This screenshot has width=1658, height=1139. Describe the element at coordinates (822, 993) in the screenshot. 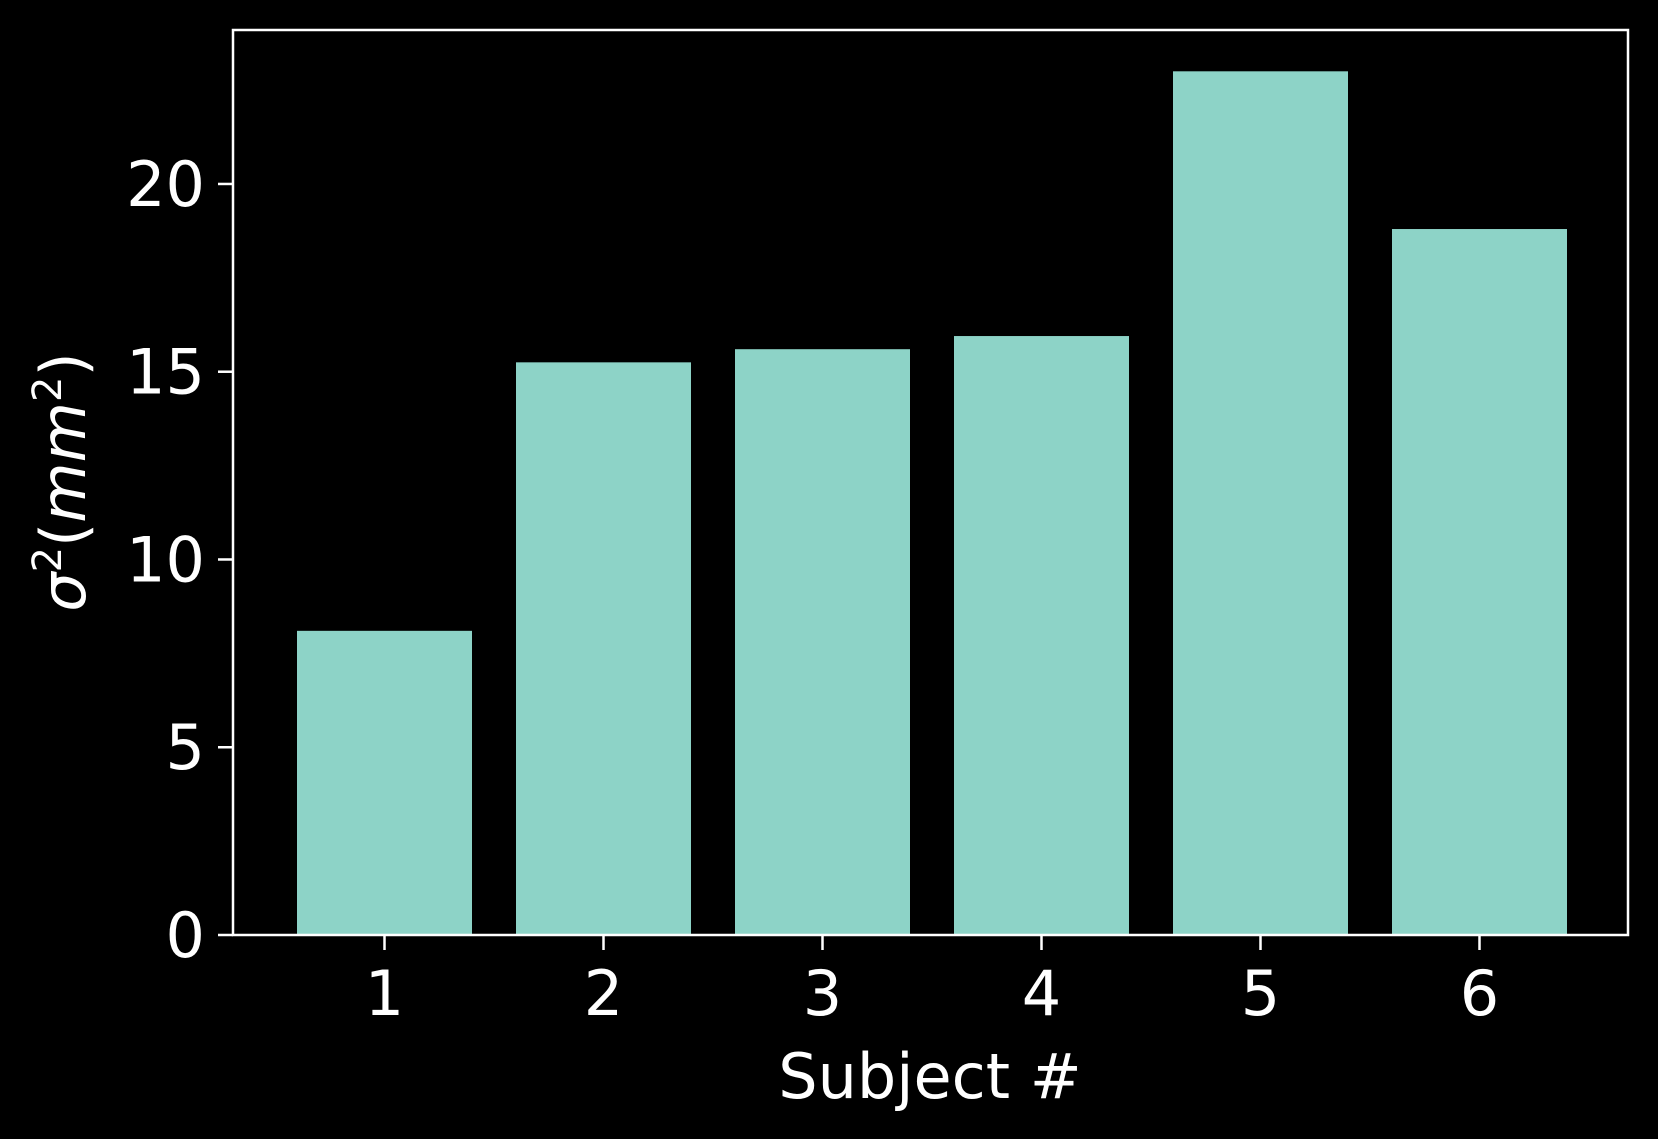

I see `x-tick-label: 3` at that location.